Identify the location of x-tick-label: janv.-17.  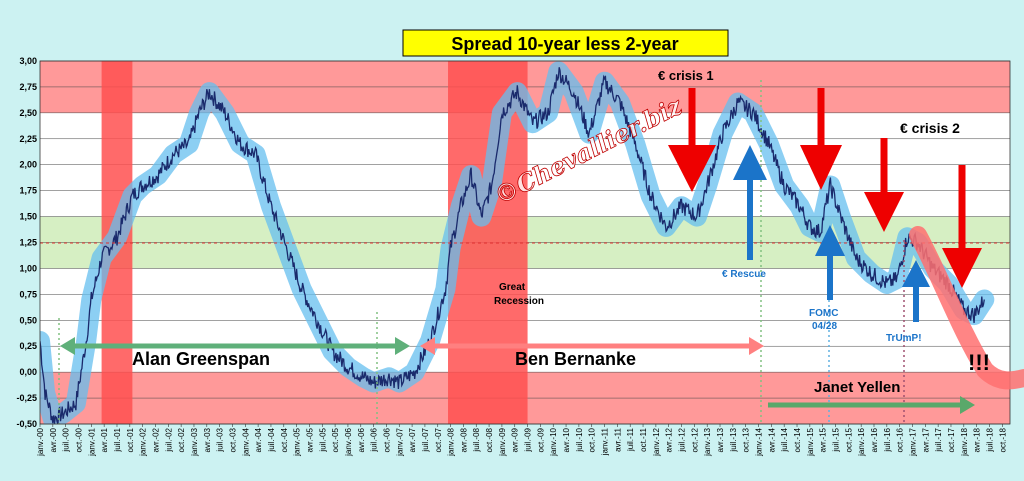
(912, 441).